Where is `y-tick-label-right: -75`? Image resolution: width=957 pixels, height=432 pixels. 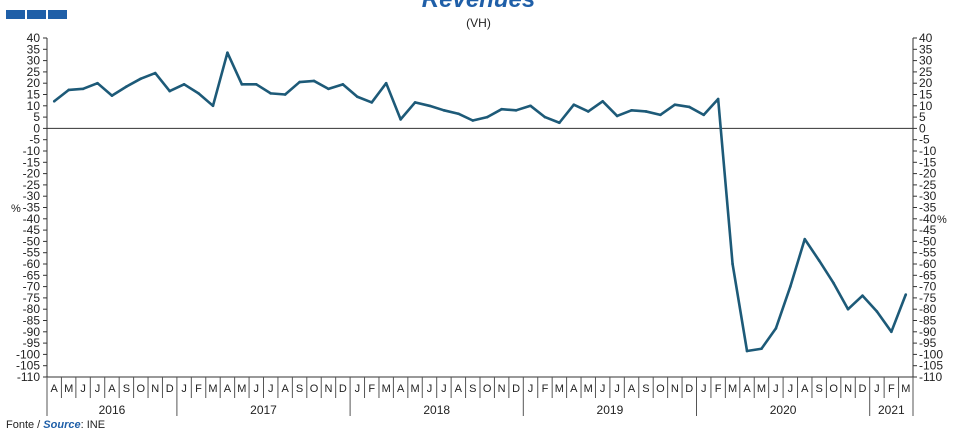 y-tick-label-right: -75 is located at coordinates (928, 298).